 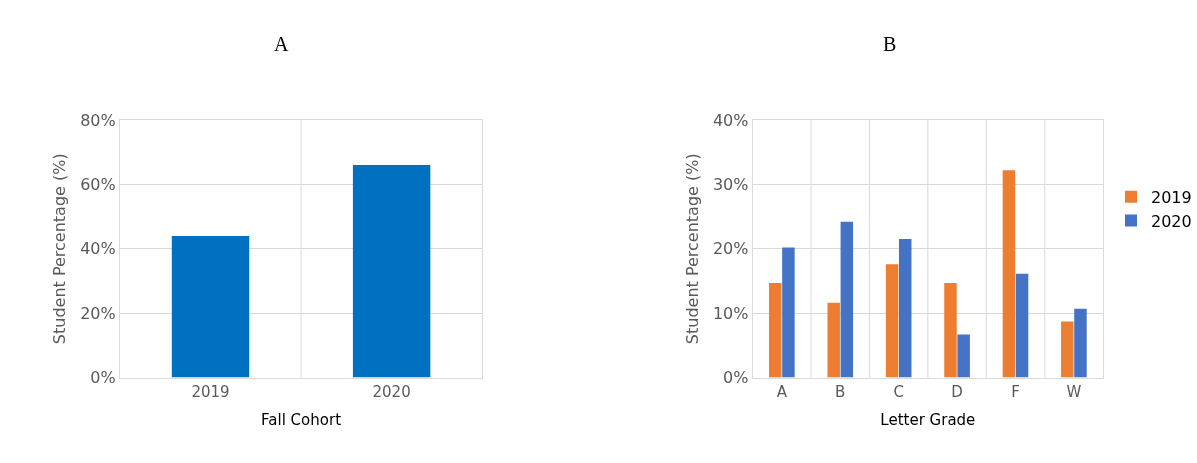 I want to click on x-axis-title: Fall Cohort, so click(x=301, y=419).